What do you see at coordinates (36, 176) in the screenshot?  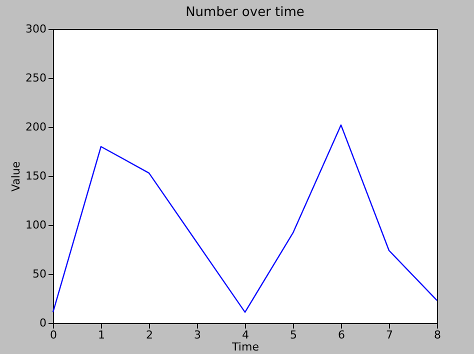 I see `y-tick-label: 150` at bounding box center [36, 176].